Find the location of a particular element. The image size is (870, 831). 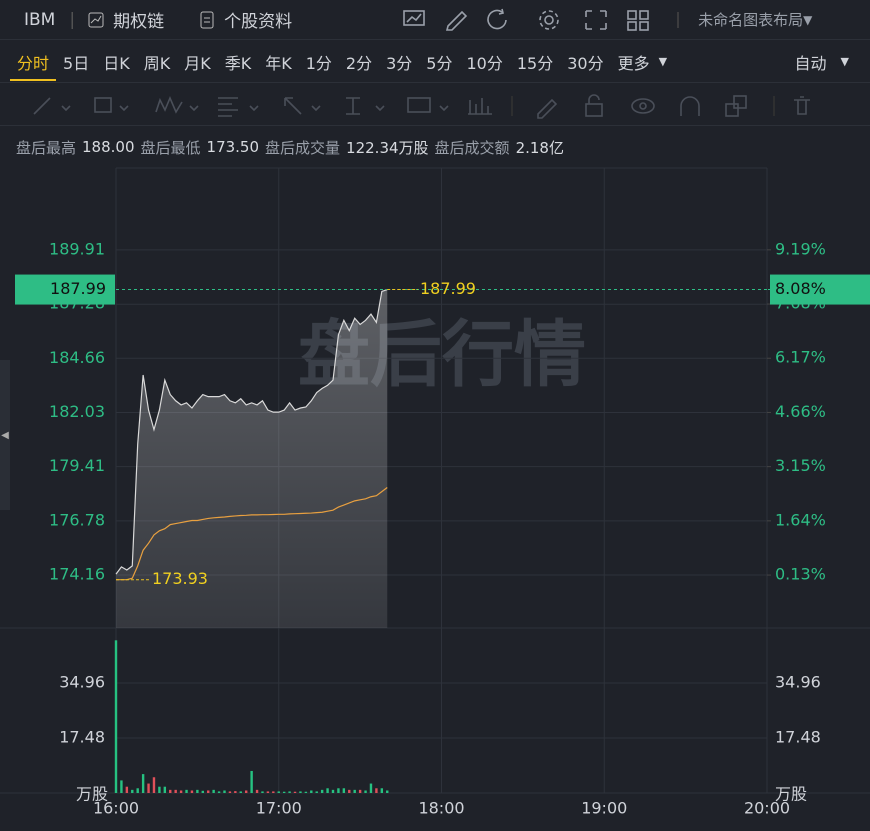

layout-name: 未命名图表布局 is located at coordinates (751, 20).